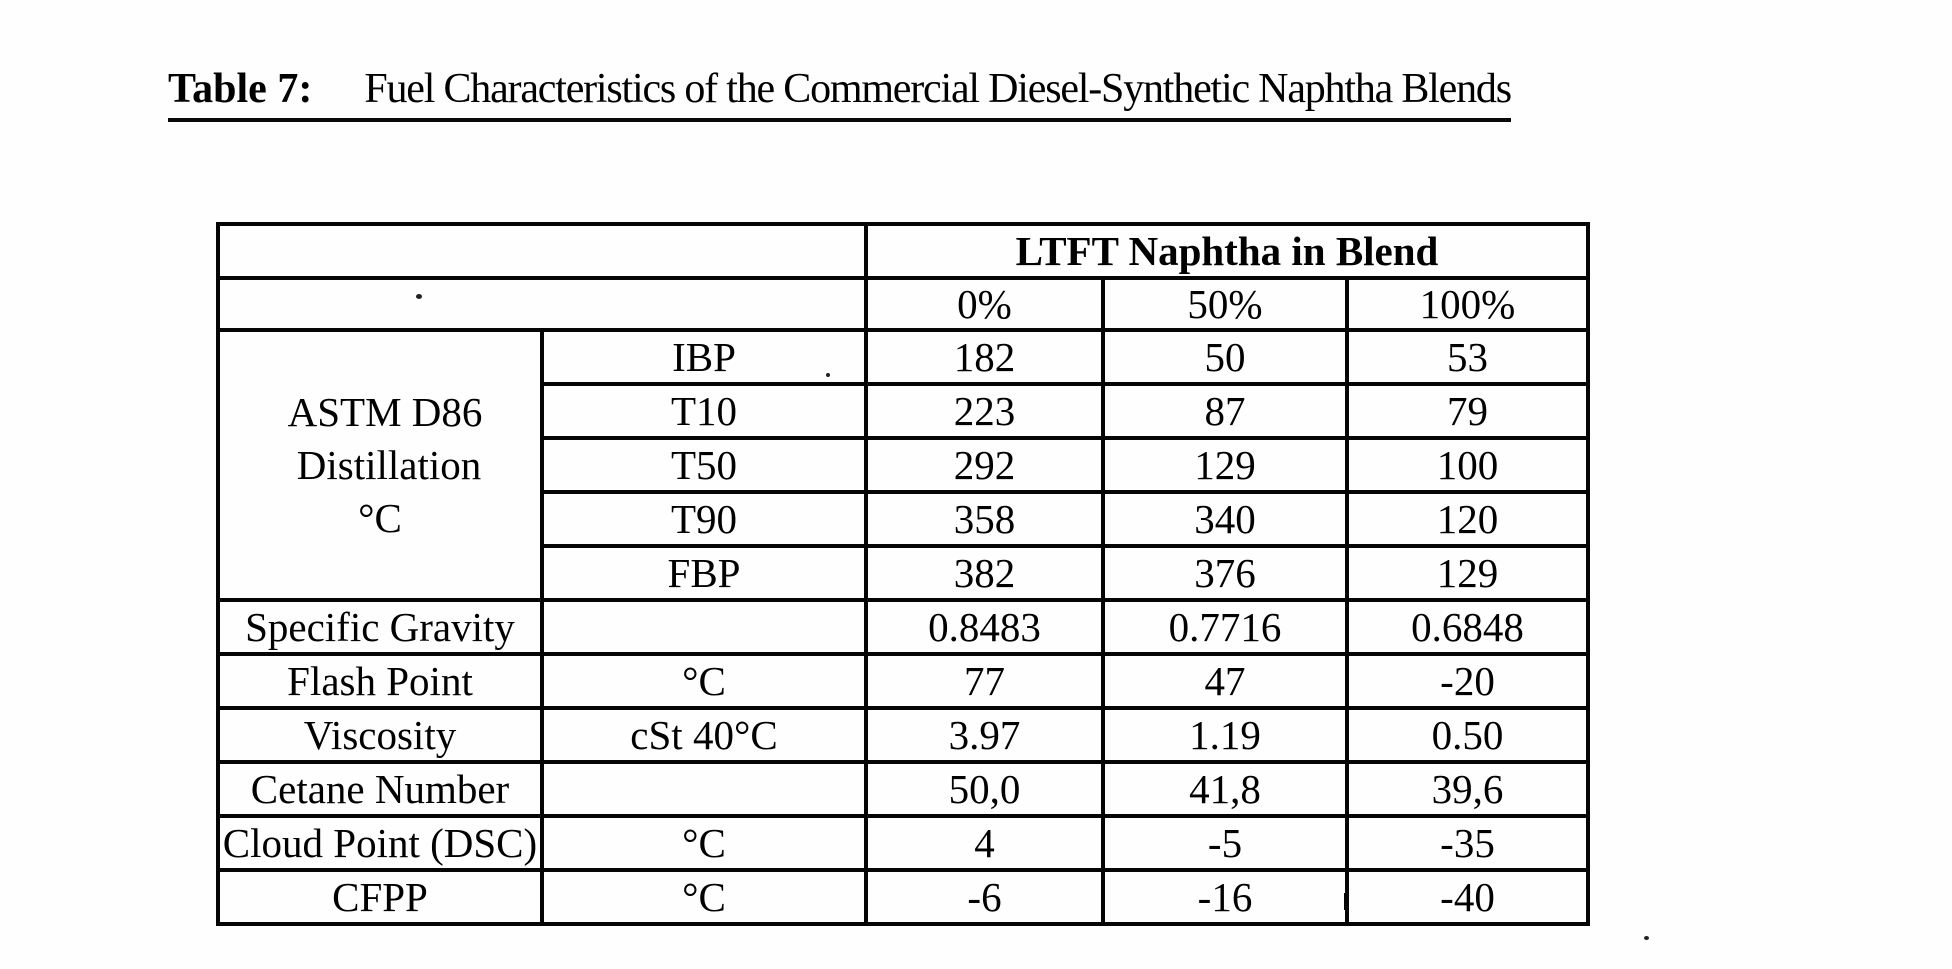  What do you see at coordinates (1467, 573) in the screenshot?
I see `value-fbp-100pct: 129` at bounding box center [1467, 573].